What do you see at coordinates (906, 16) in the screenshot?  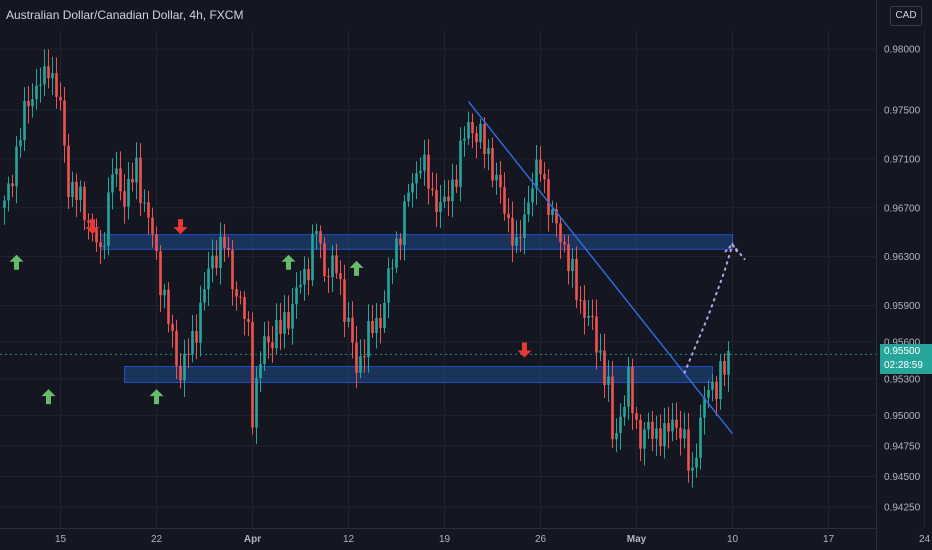 I see `currency-badge: CAD` at bounding box center [906, 16].